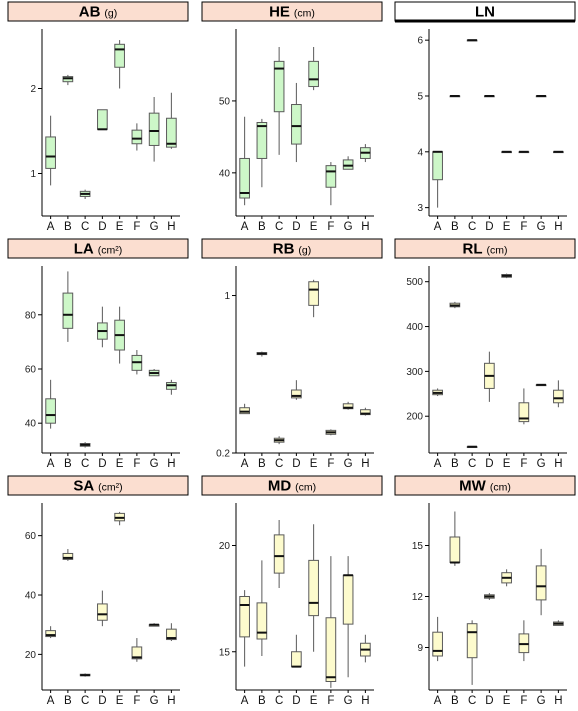 The image size is (578, 711). I want to click on panel-ab: AB (g)12A B C D E F G H, so click(98, 117).